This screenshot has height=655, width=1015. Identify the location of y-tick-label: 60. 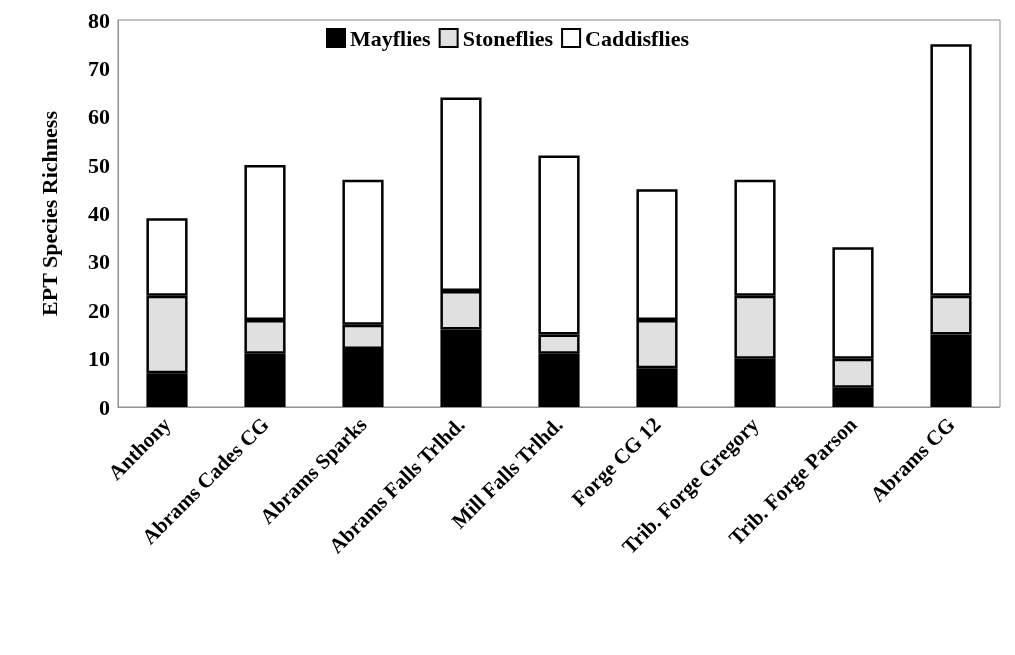
(99, 117).